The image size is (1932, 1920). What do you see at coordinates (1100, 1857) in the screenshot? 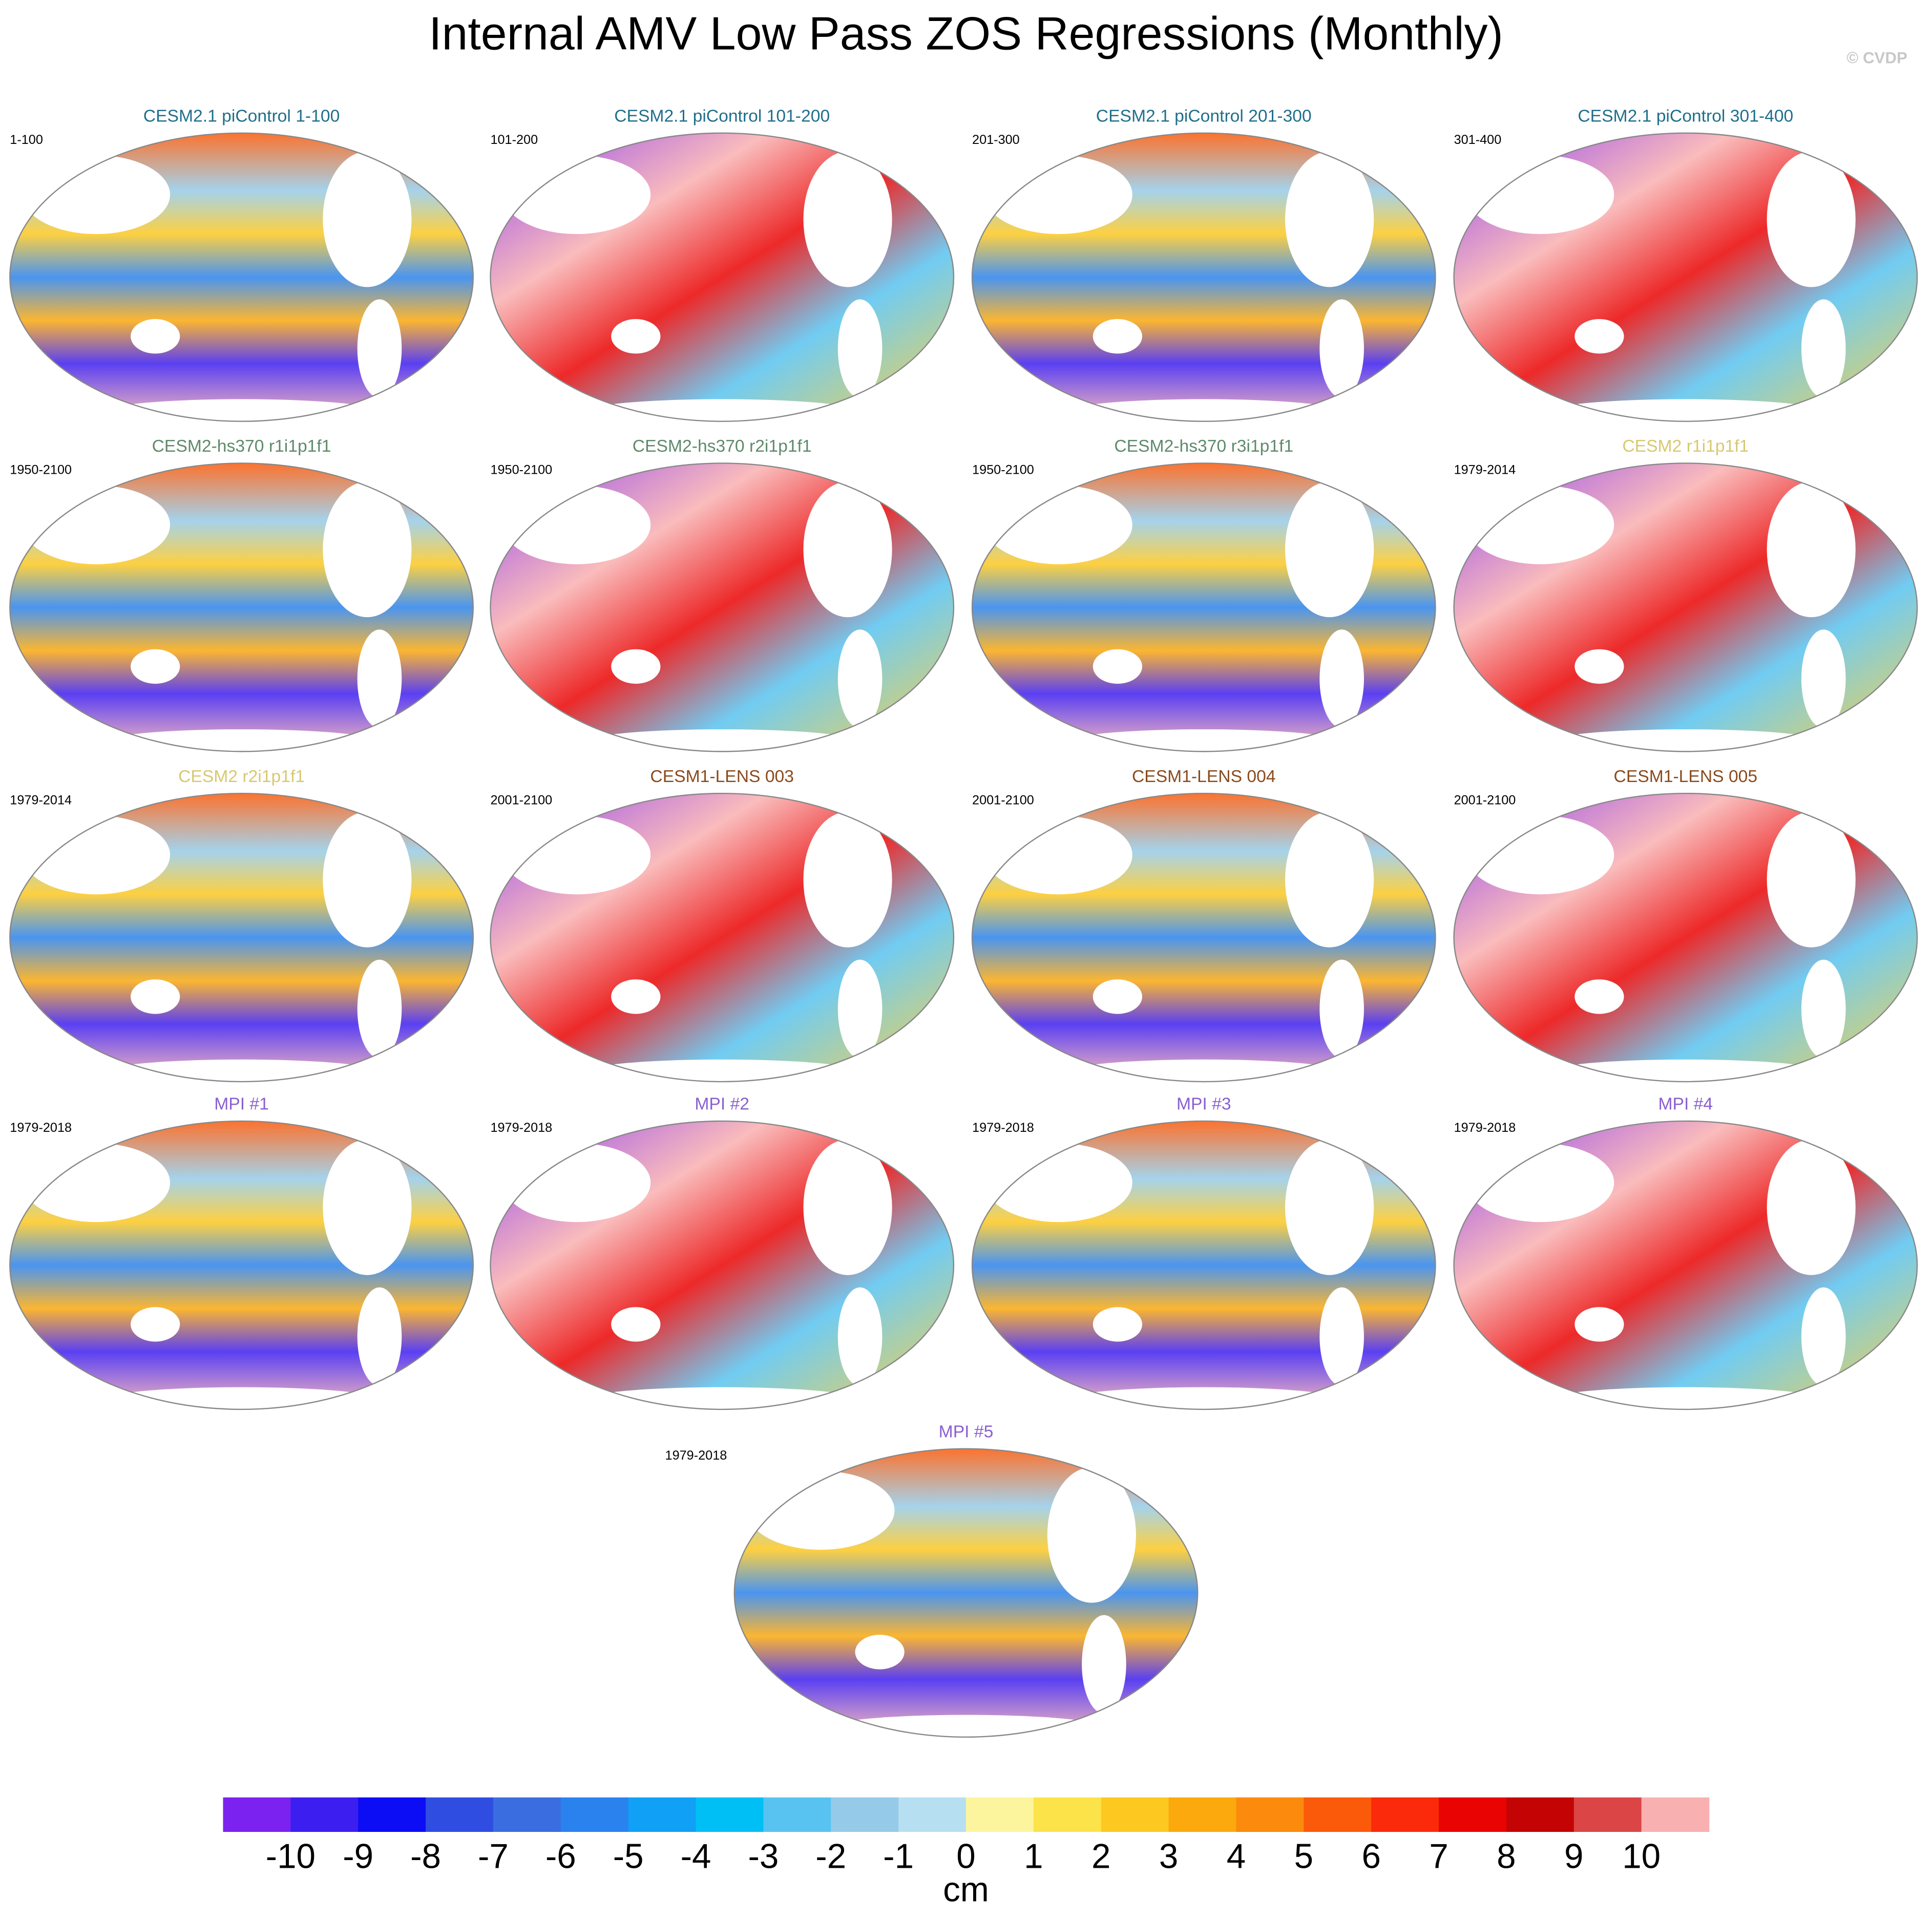
I see `colorbar-tick-label: 2` at bounding box center [1100, 1857].